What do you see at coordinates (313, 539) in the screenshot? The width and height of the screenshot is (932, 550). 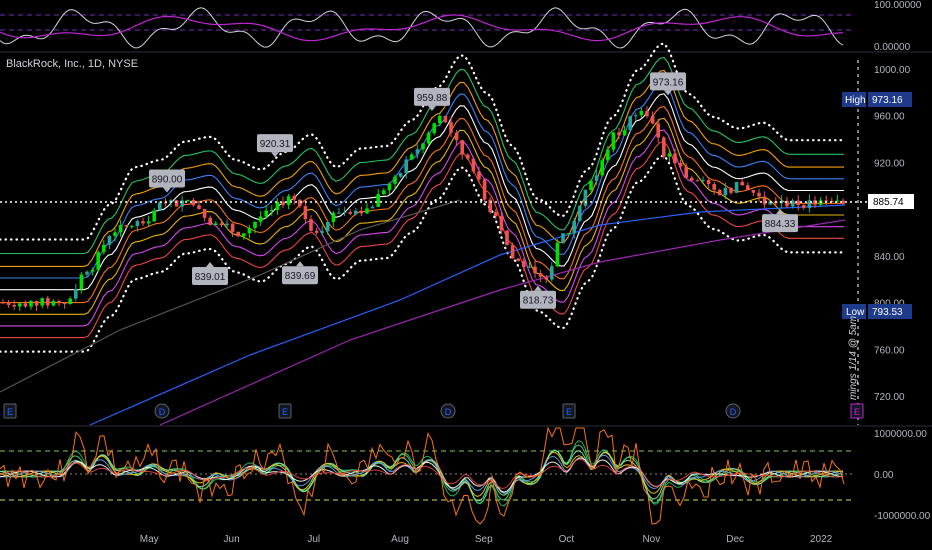 I see `time-axis-tick: Jul` at bounding box center [313, 539].